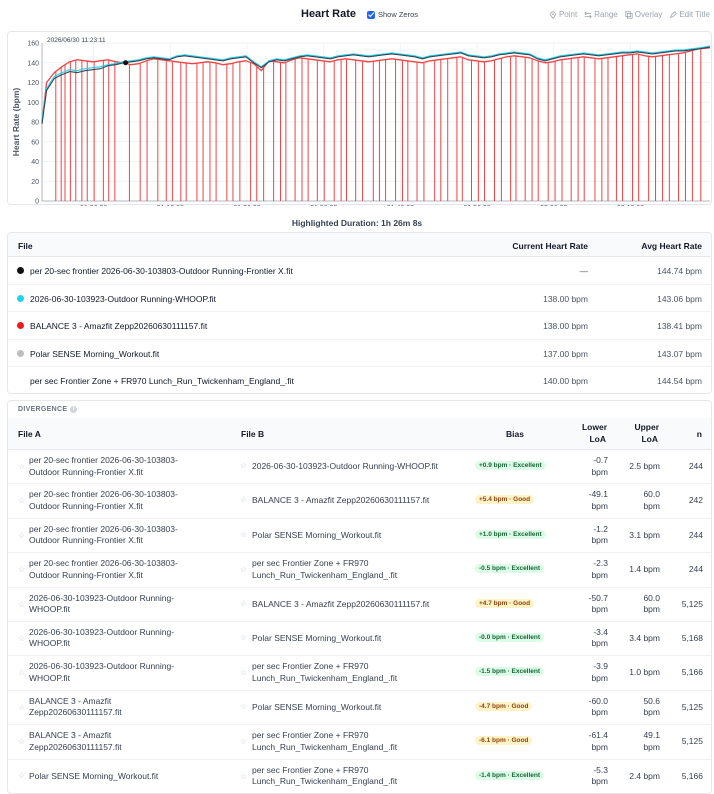 This screenshot has height=794, width=714. Describe the element at coordinates (70, 735) in the screenshot. I see `file-a-name: BALANCE 3 - Amazfit` at that location.